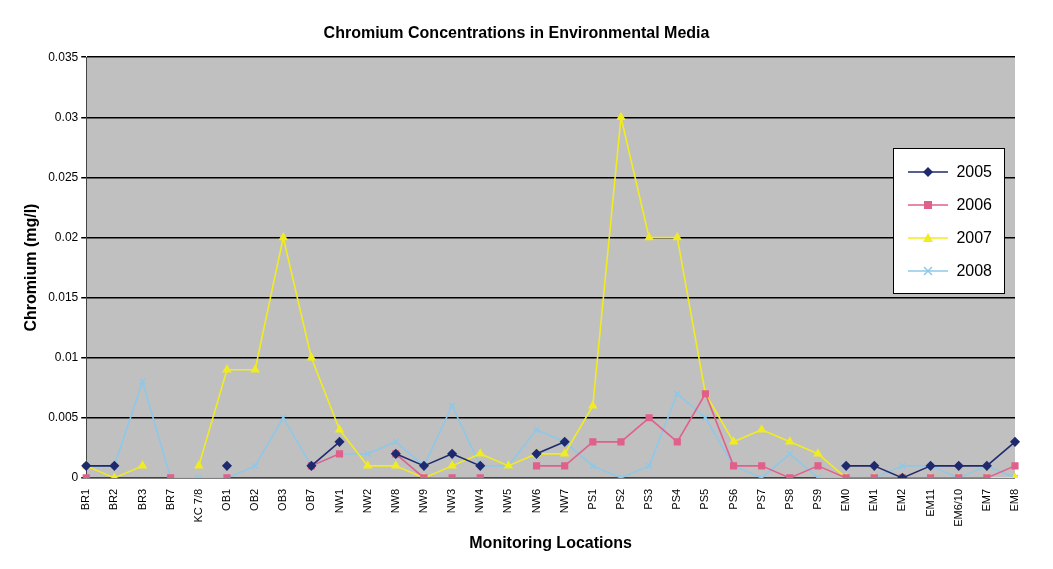  What do you see at coordinates (873, 500) in the screenshot?
I see `x-tick-label: EM1` at bounding box center [873, 500].